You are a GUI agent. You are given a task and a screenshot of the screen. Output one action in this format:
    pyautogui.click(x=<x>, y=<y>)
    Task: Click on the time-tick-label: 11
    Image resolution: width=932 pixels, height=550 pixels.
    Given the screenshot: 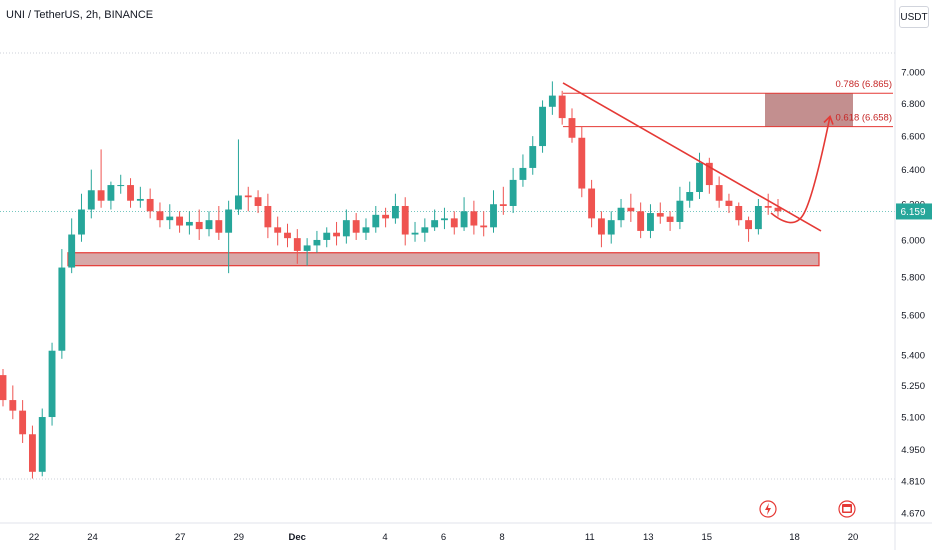 What is the action you would take?
    pyautogui.click(x=590, y=537)
    